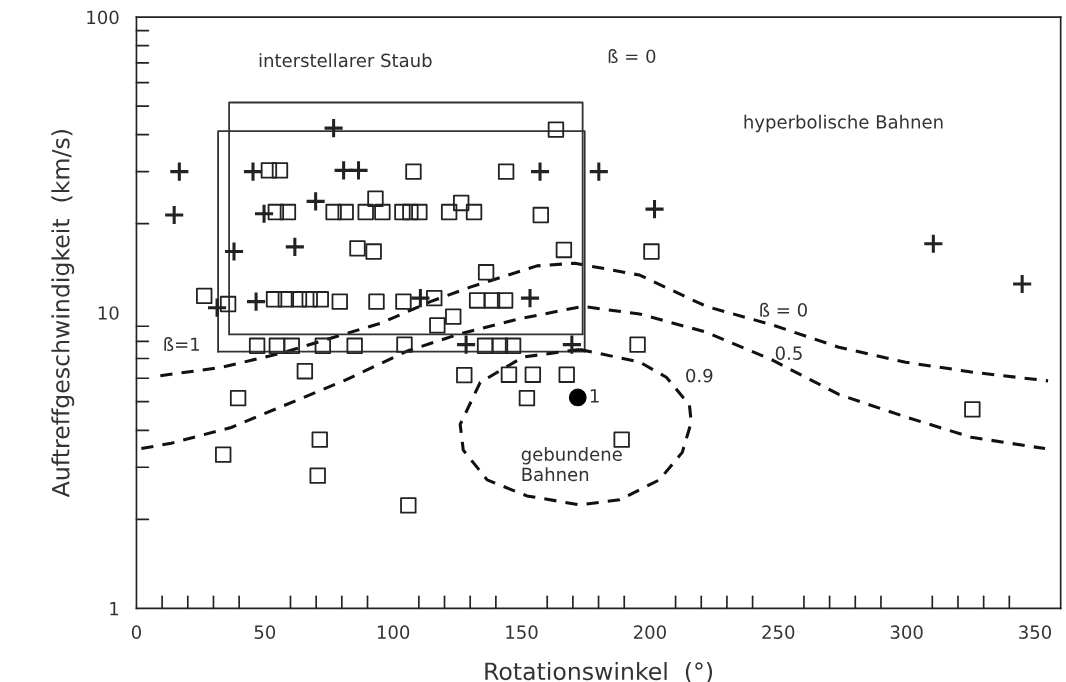 The width and height of the screenshot is (1066, 682). Describe the element at coordinates (522, 632) in the screenshot. I see `x-tick-label: 150` at that location.